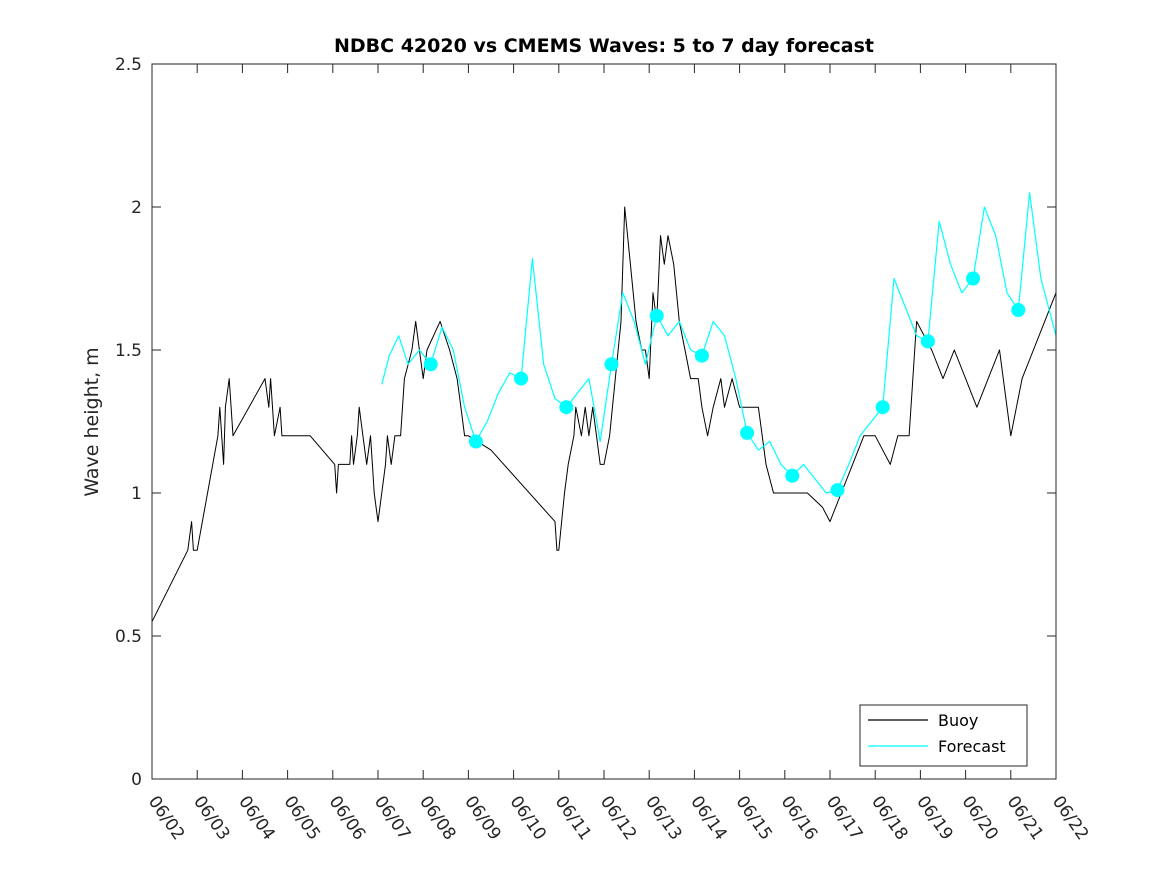 This screenshot has width=1167, height=875. I want to click on legend-box, so click(943, 735).